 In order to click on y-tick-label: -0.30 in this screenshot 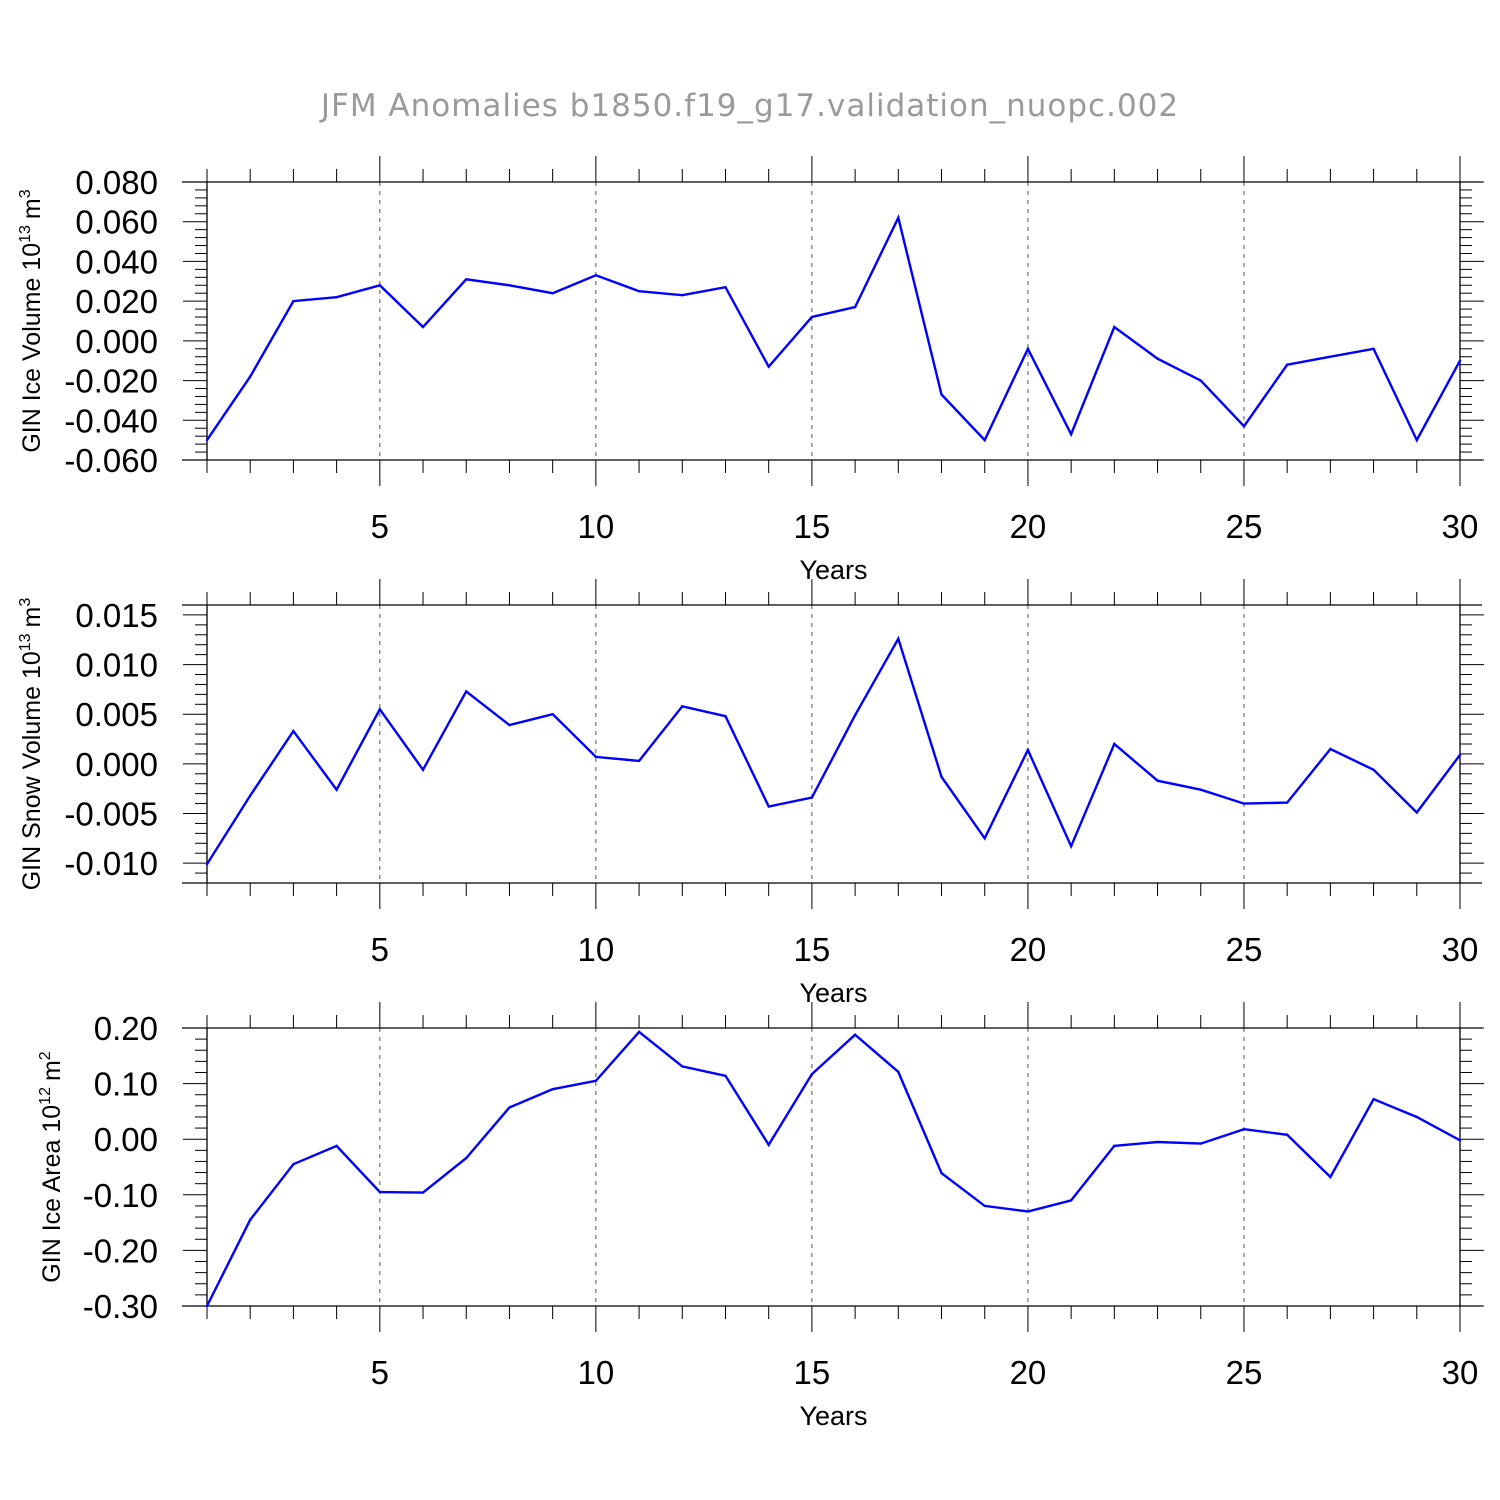, I will do `click(120, 1306)`.